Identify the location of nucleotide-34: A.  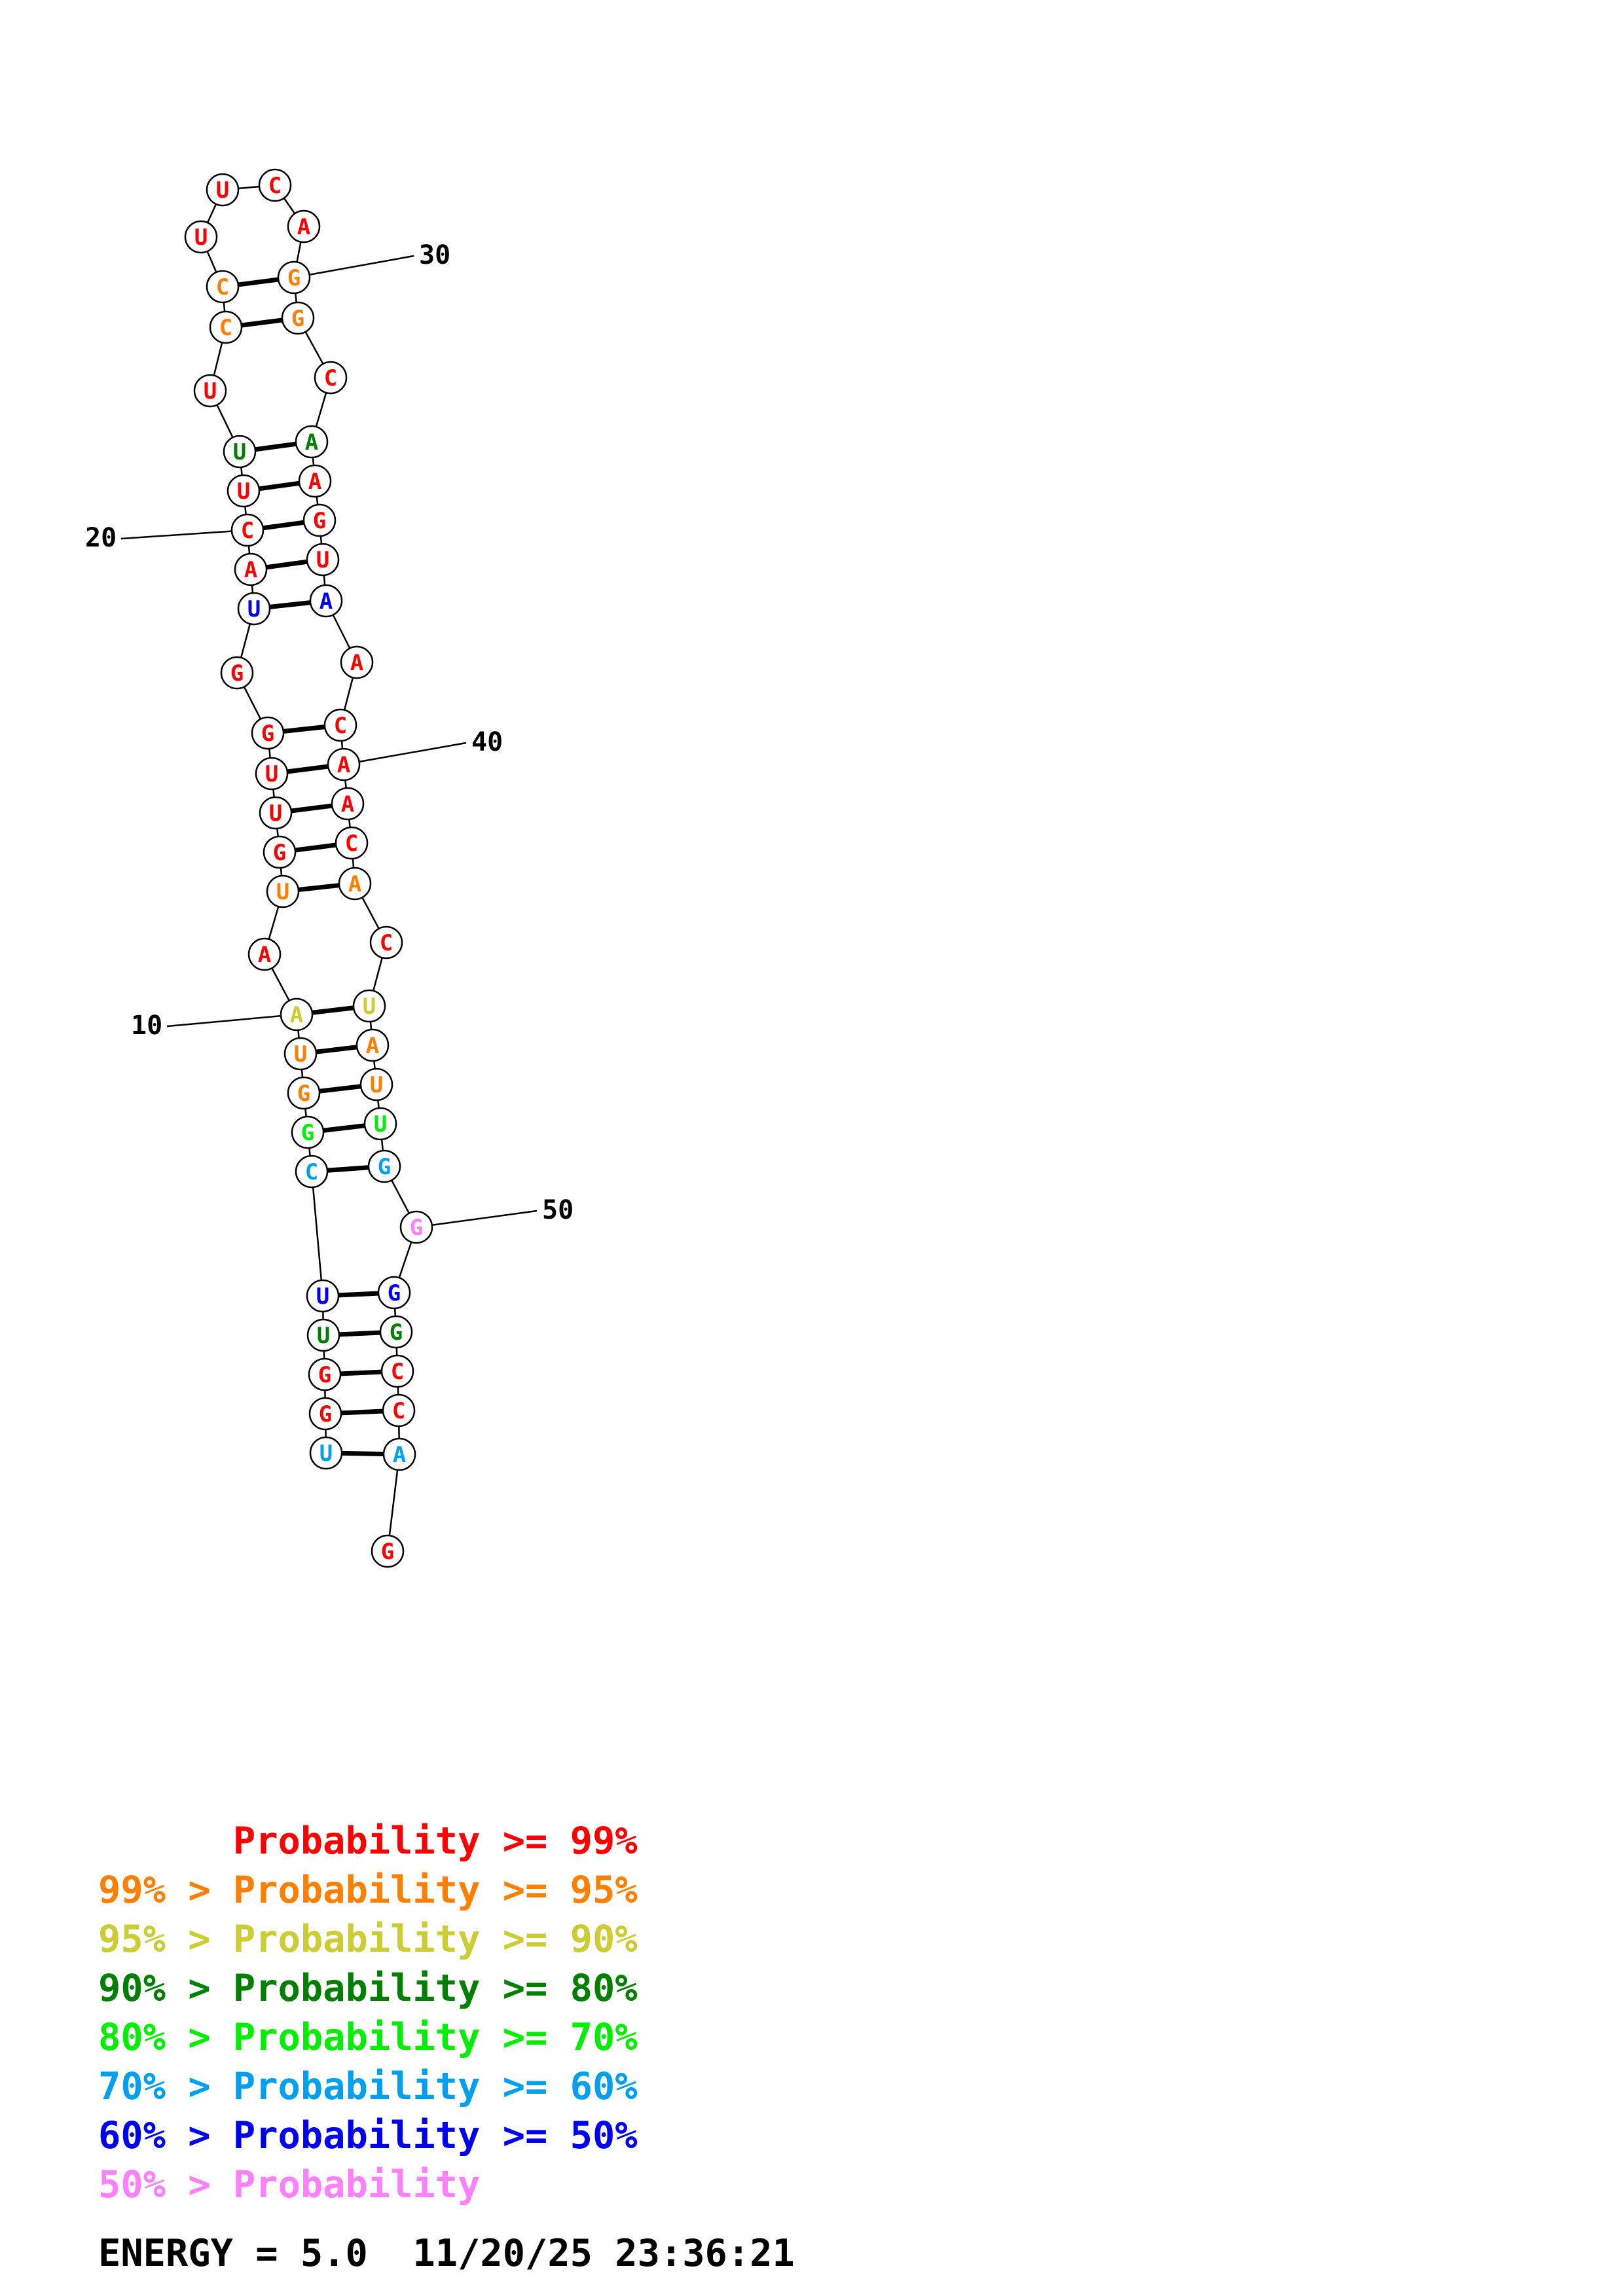
(315, 481).